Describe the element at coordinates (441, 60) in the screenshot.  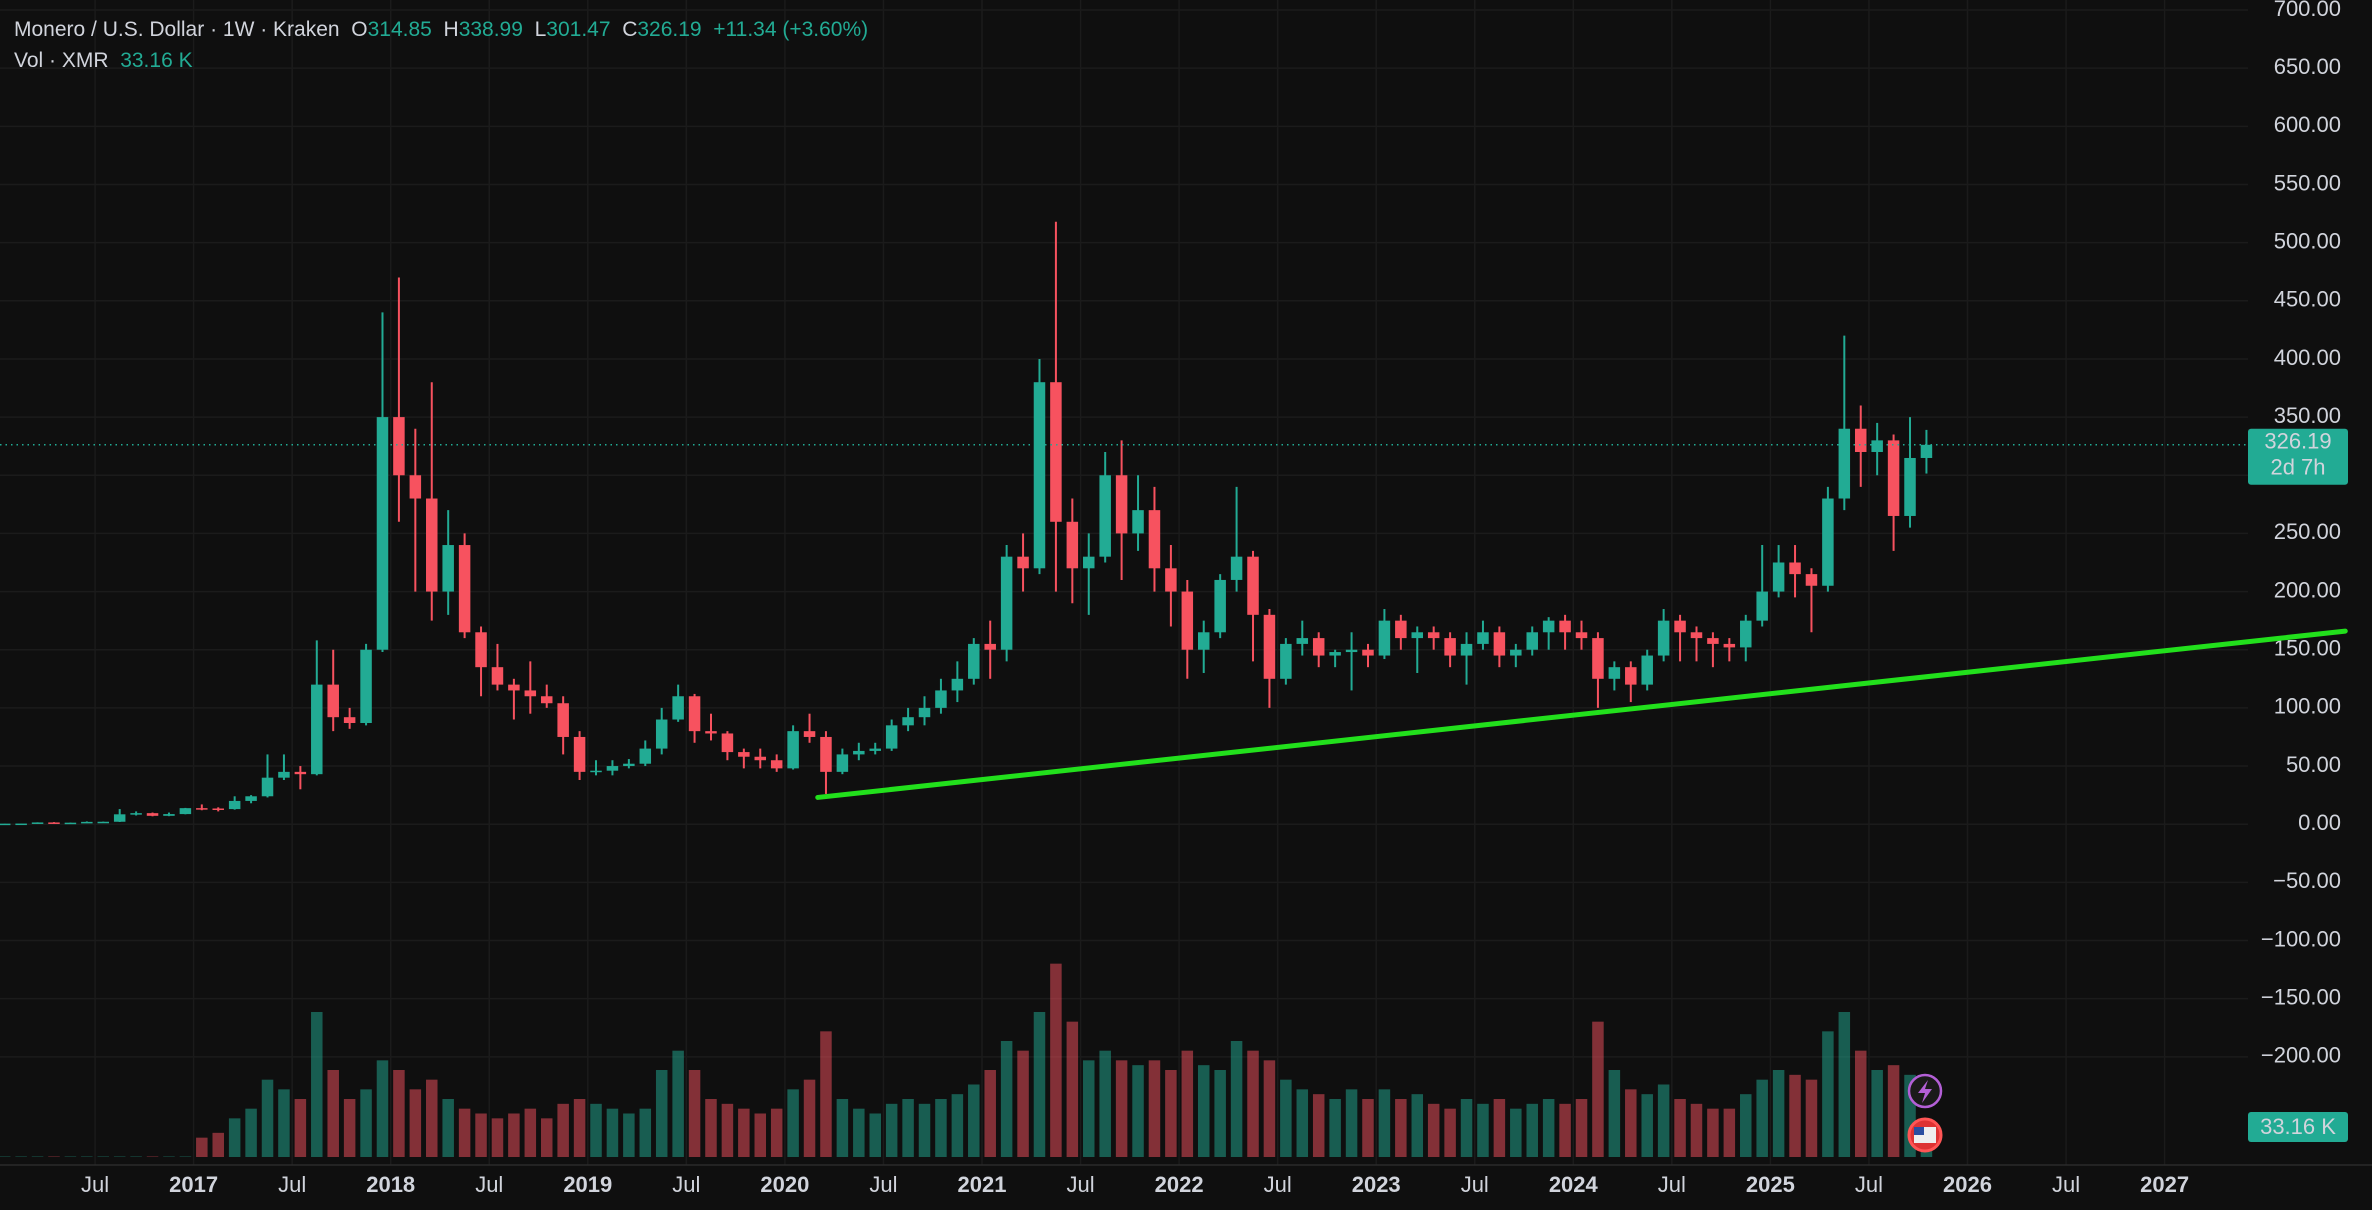
I see `volume-row: Vol · XMR 33.16 K` at that location.